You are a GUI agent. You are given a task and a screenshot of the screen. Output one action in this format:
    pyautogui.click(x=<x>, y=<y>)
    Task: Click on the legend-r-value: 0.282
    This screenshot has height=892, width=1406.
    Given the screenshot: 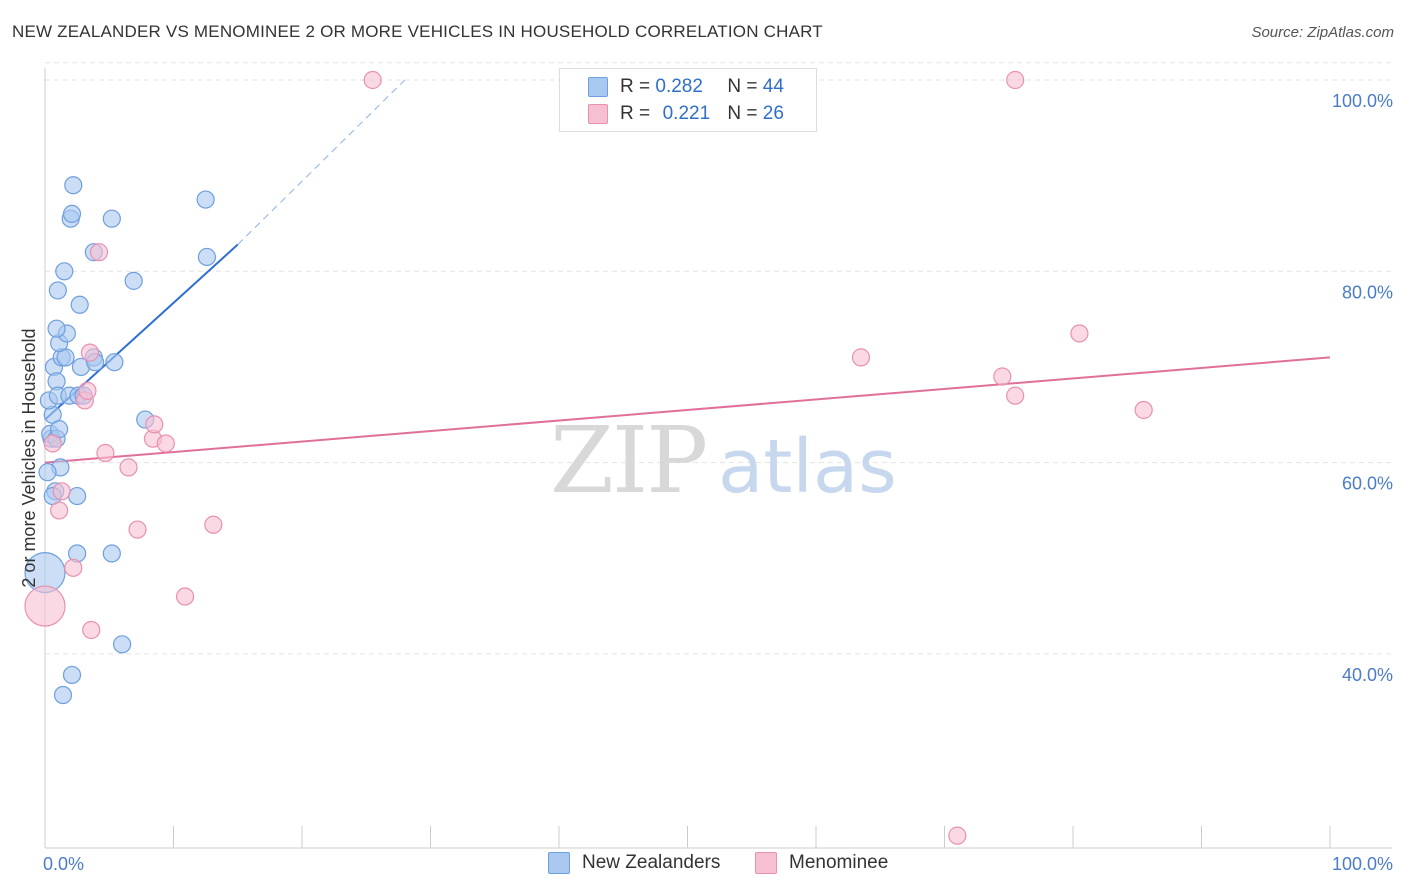 What is the action you would take?
    pyautogui.click(x=679, y=86)
    